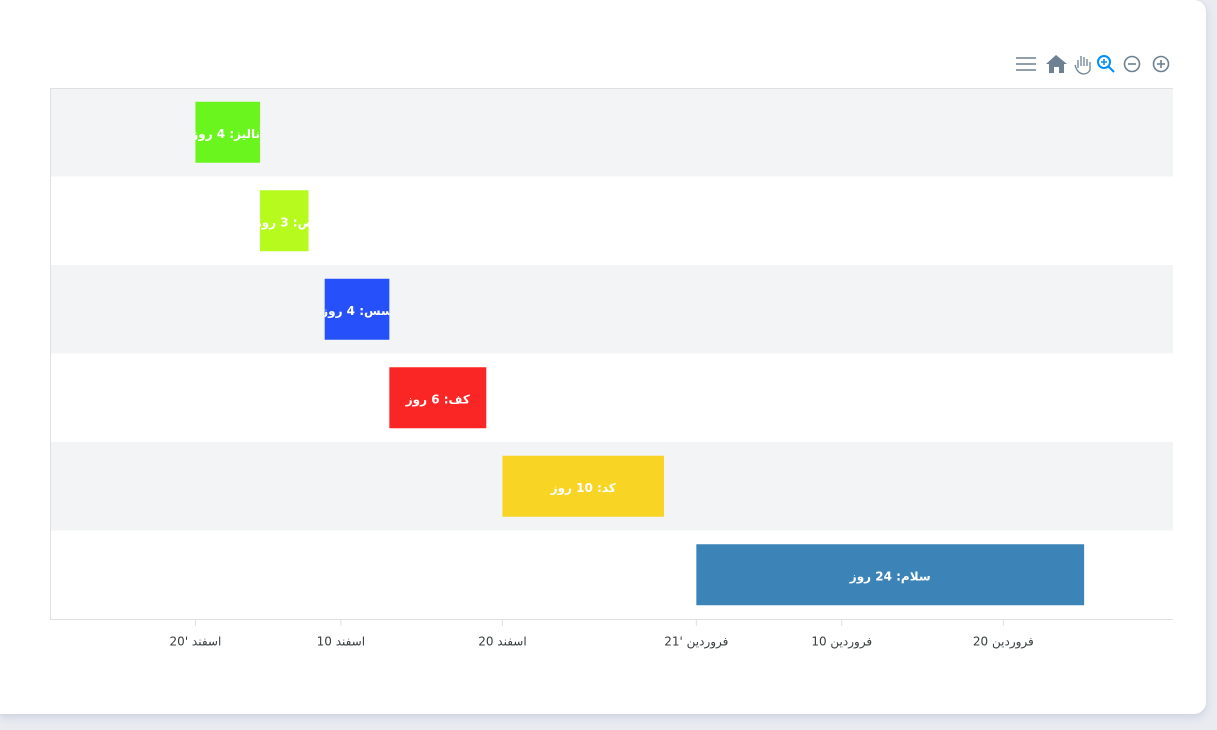  I want to click on row-stripe, so click(611, 309).